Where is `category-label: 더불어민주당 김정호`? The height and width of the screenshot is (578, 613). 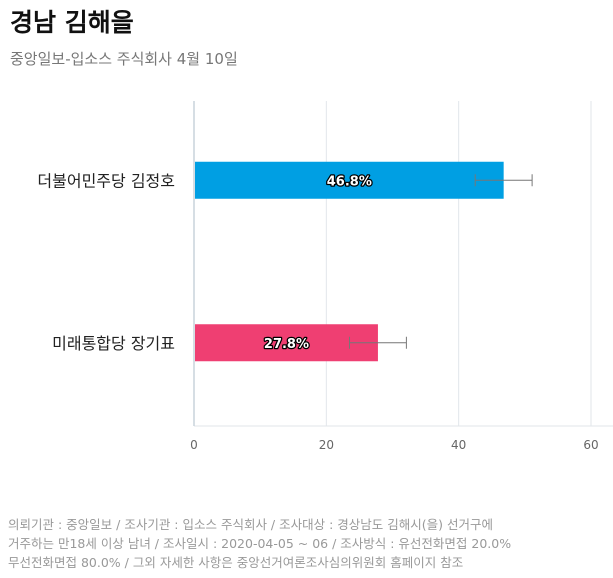 category-label: 더불어민주당 김정호 is located at coordinates (106, 180).